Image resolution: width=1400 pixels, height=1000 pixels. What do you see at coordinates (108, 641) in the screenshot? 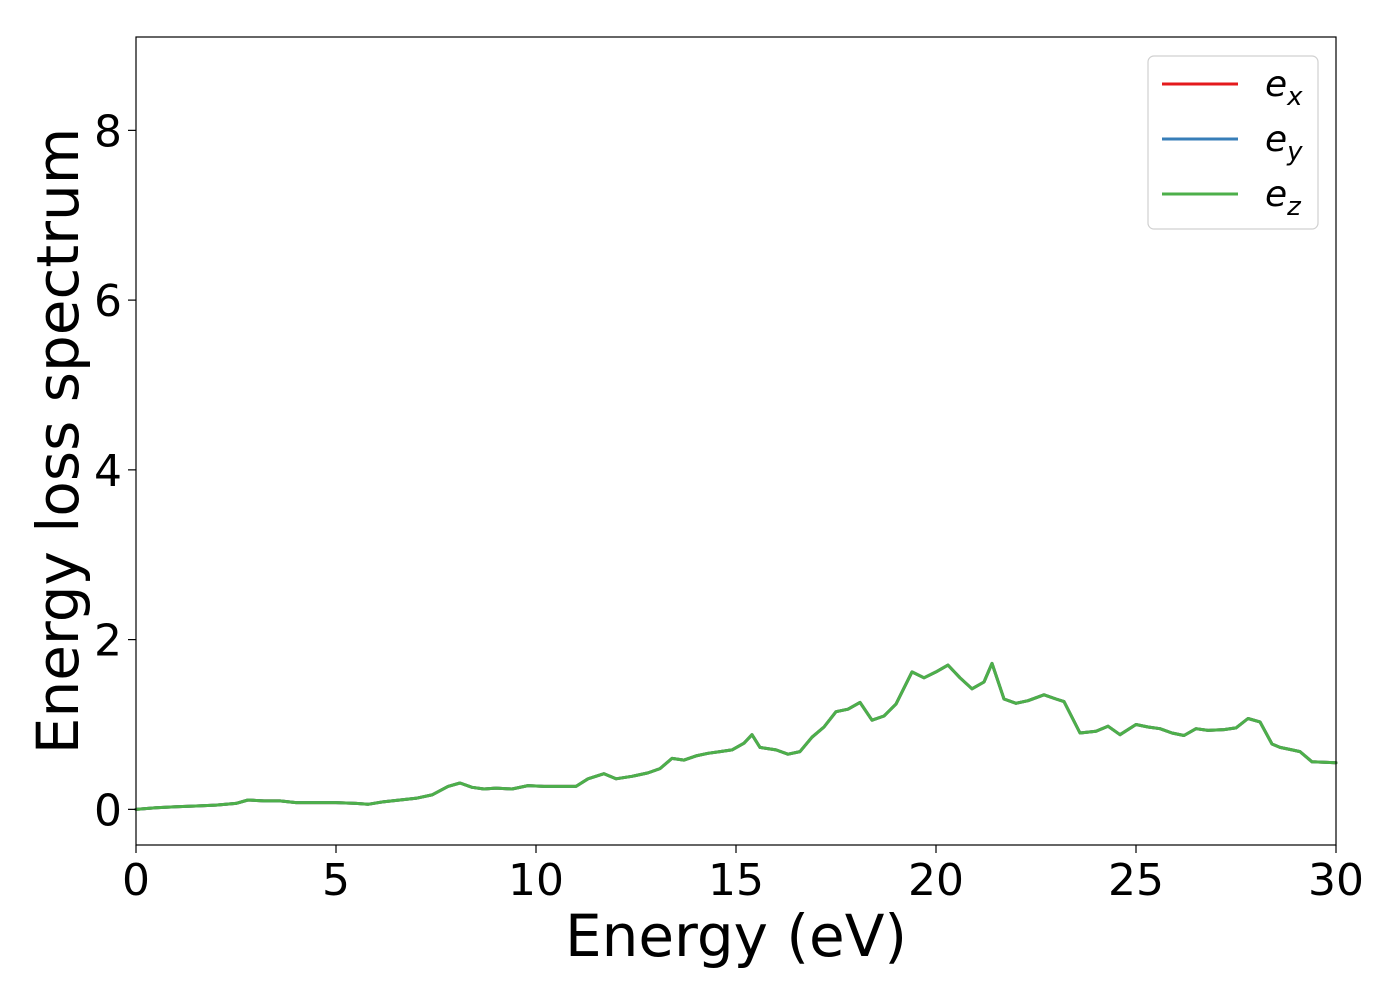
I see `y-tick-label: 2` at bounding box center [108, 641].